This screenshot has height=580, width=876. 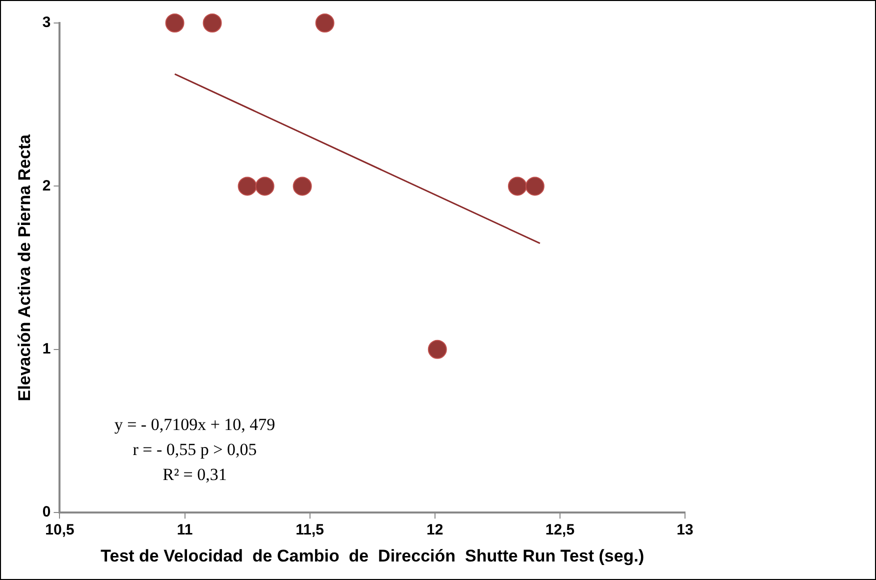 I want to click on annotation: y = - 0,7109x + 10, 479, so click(x=195, y=424).